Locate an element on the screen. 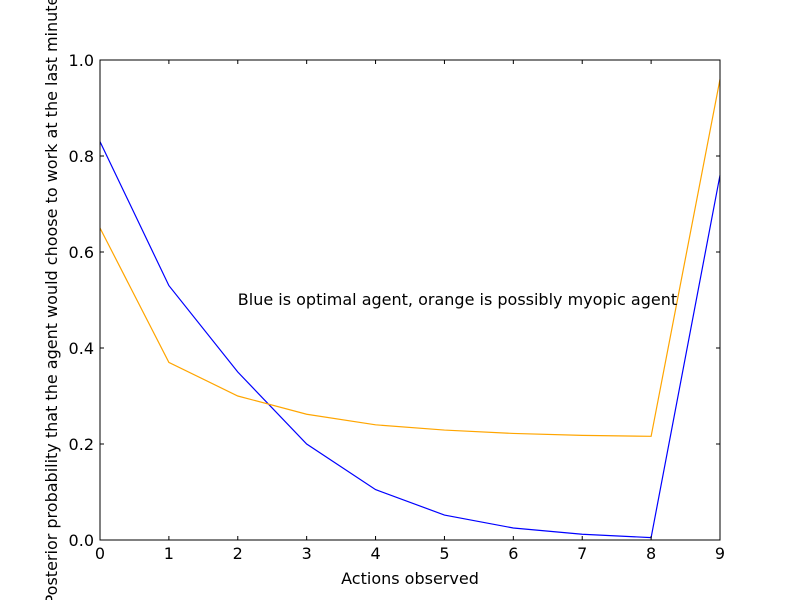 This screenshot has height=600, width=800. y-tick-label-2: 0.4 is located at coordinates (81, 348).